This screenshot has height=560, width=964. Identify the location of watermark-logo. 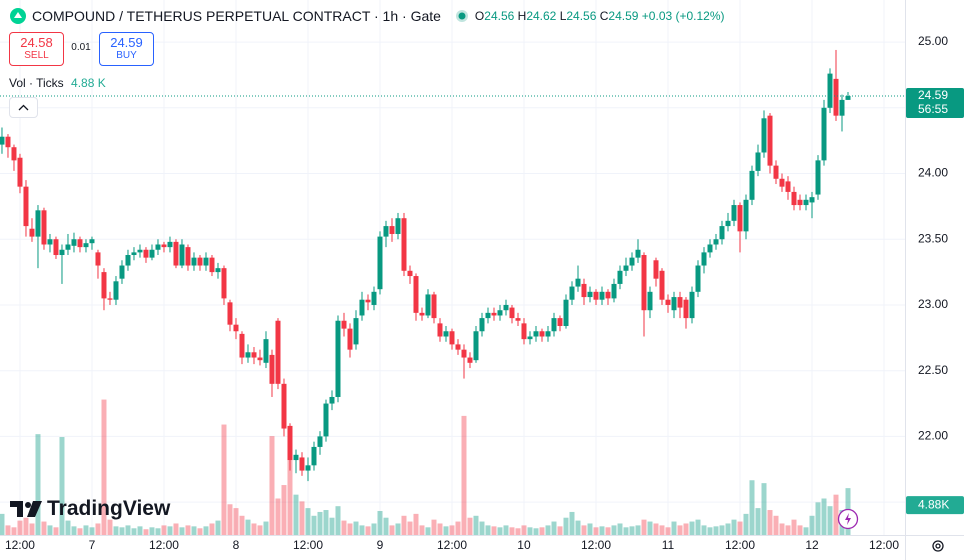
(26, 509).